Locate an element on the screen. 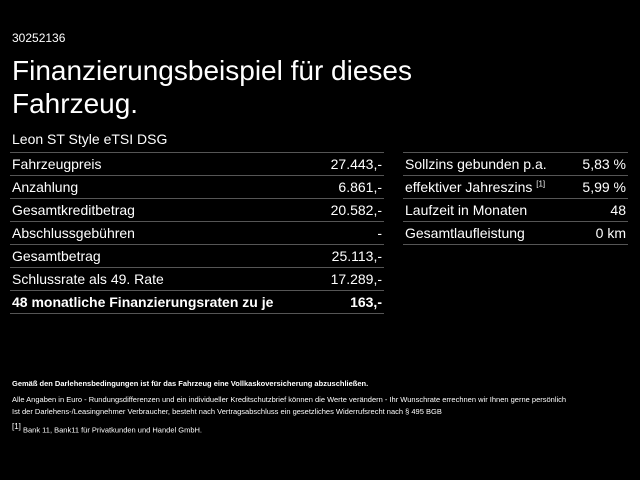 Image resolution: width=640 pixels, height=480 pixels. row-label: Gesamtlaufleistung is located at coordinates (465, 233).